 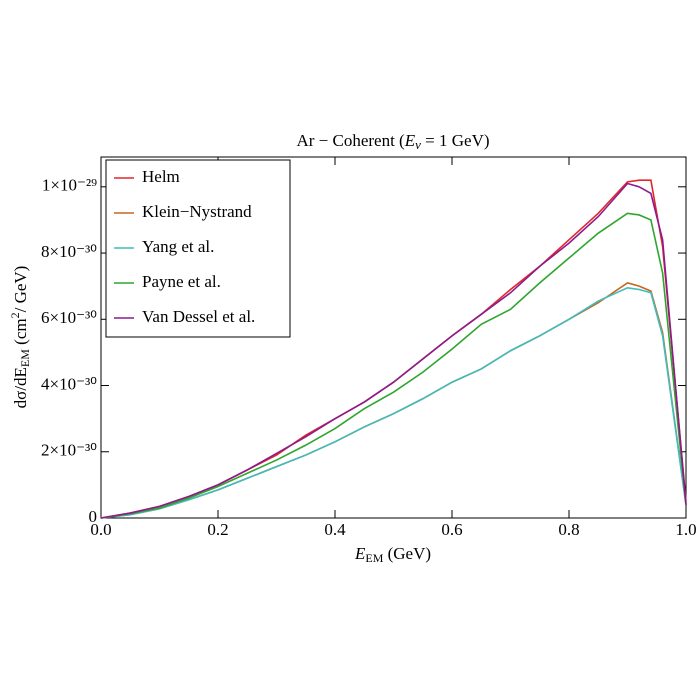 I want to click on y-tick-label: 8×10⁻³⁰, so click(x=69, y=251).